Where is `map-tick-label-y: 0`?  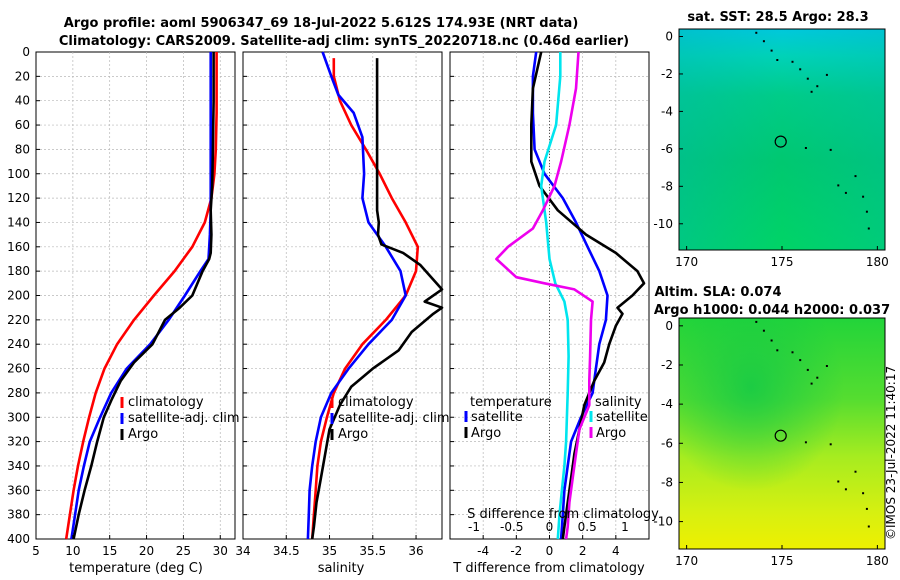
map-tick-label-y: 0 is located at coordinates (669, 326).